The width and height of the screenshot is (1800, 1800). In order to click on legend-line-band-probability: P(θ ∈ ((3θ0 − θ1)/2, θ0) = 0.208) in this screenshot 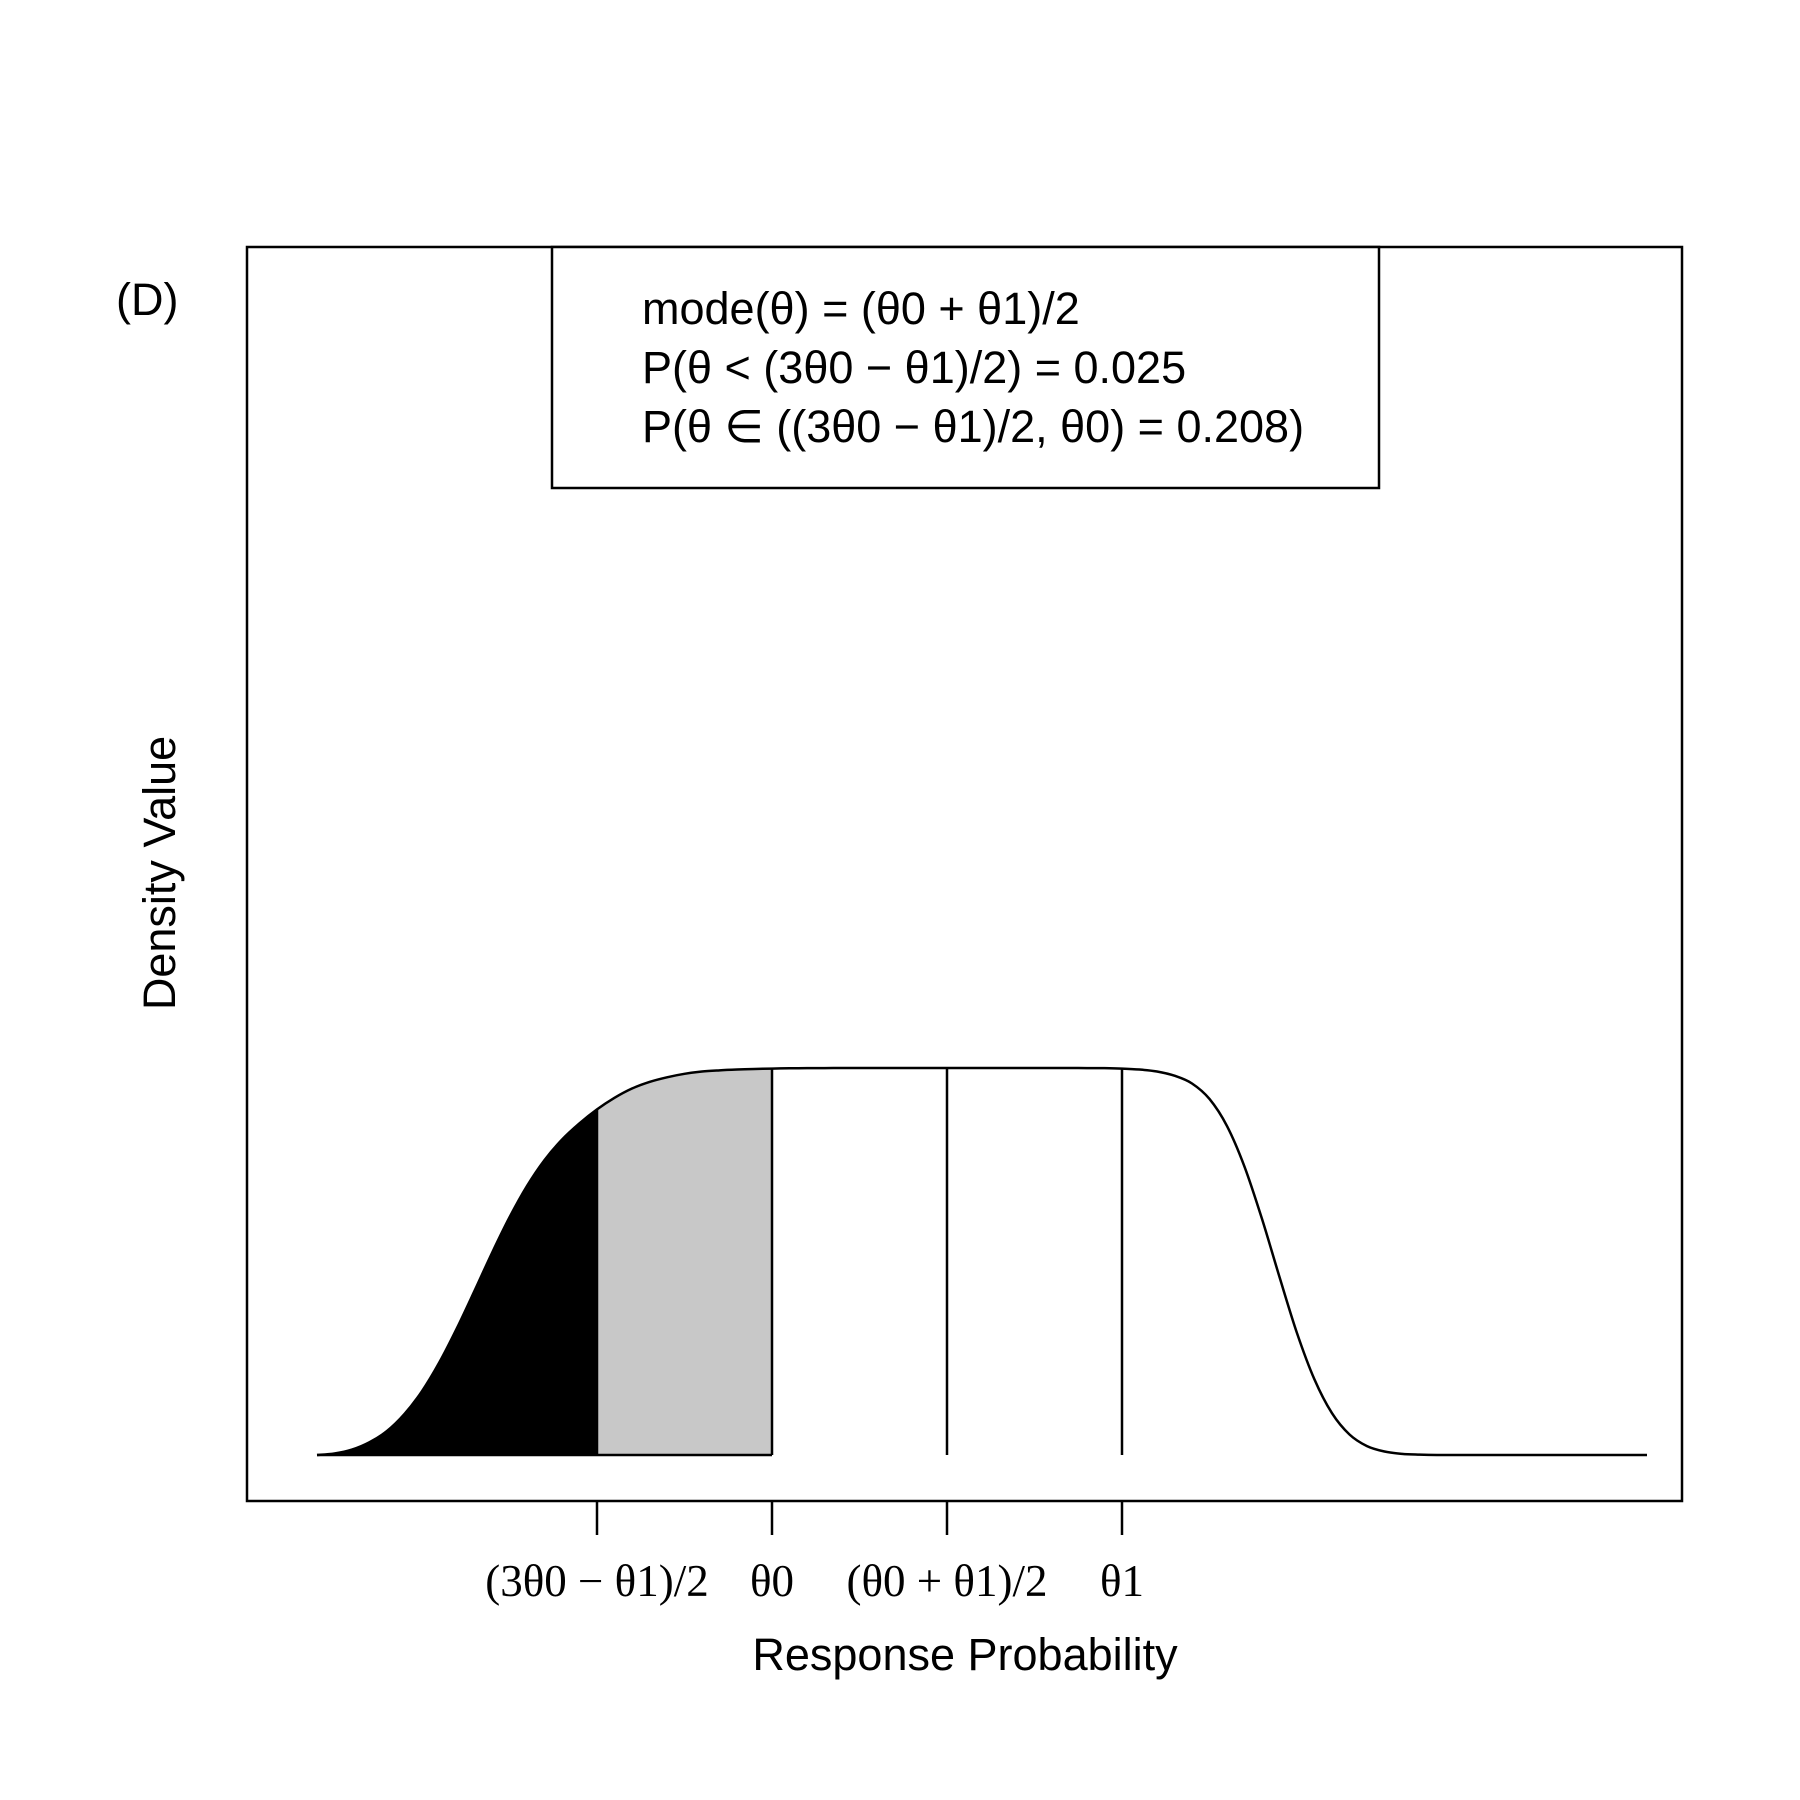, I will do `click(973, 426)`.